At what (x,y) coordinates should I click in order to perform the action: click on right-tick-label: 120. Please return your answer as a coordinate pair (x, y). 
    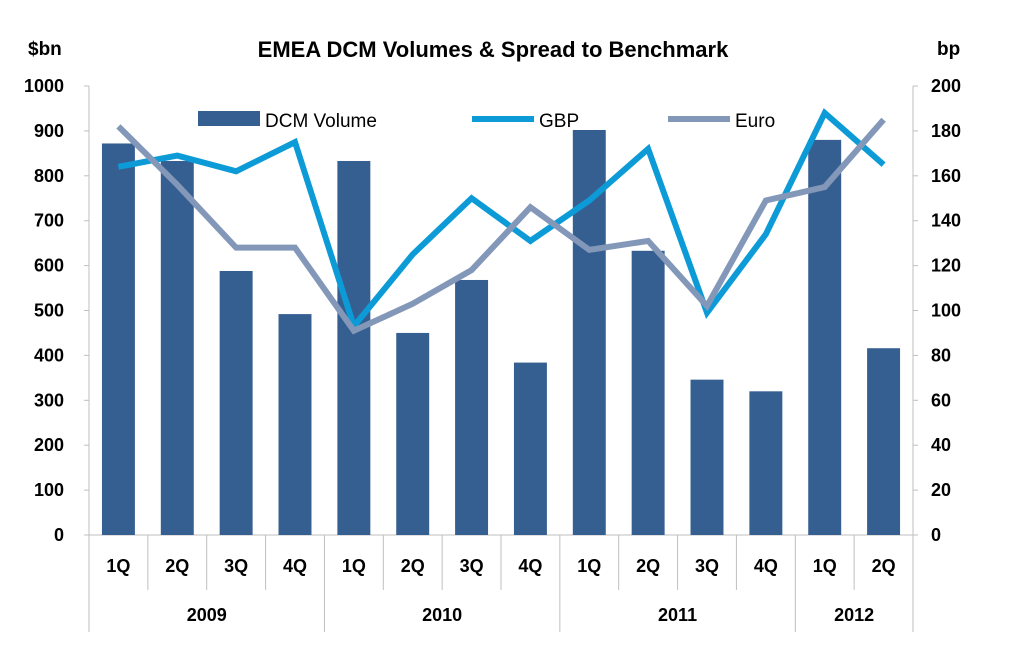
    Looking at the image, I should click on (946, 266).